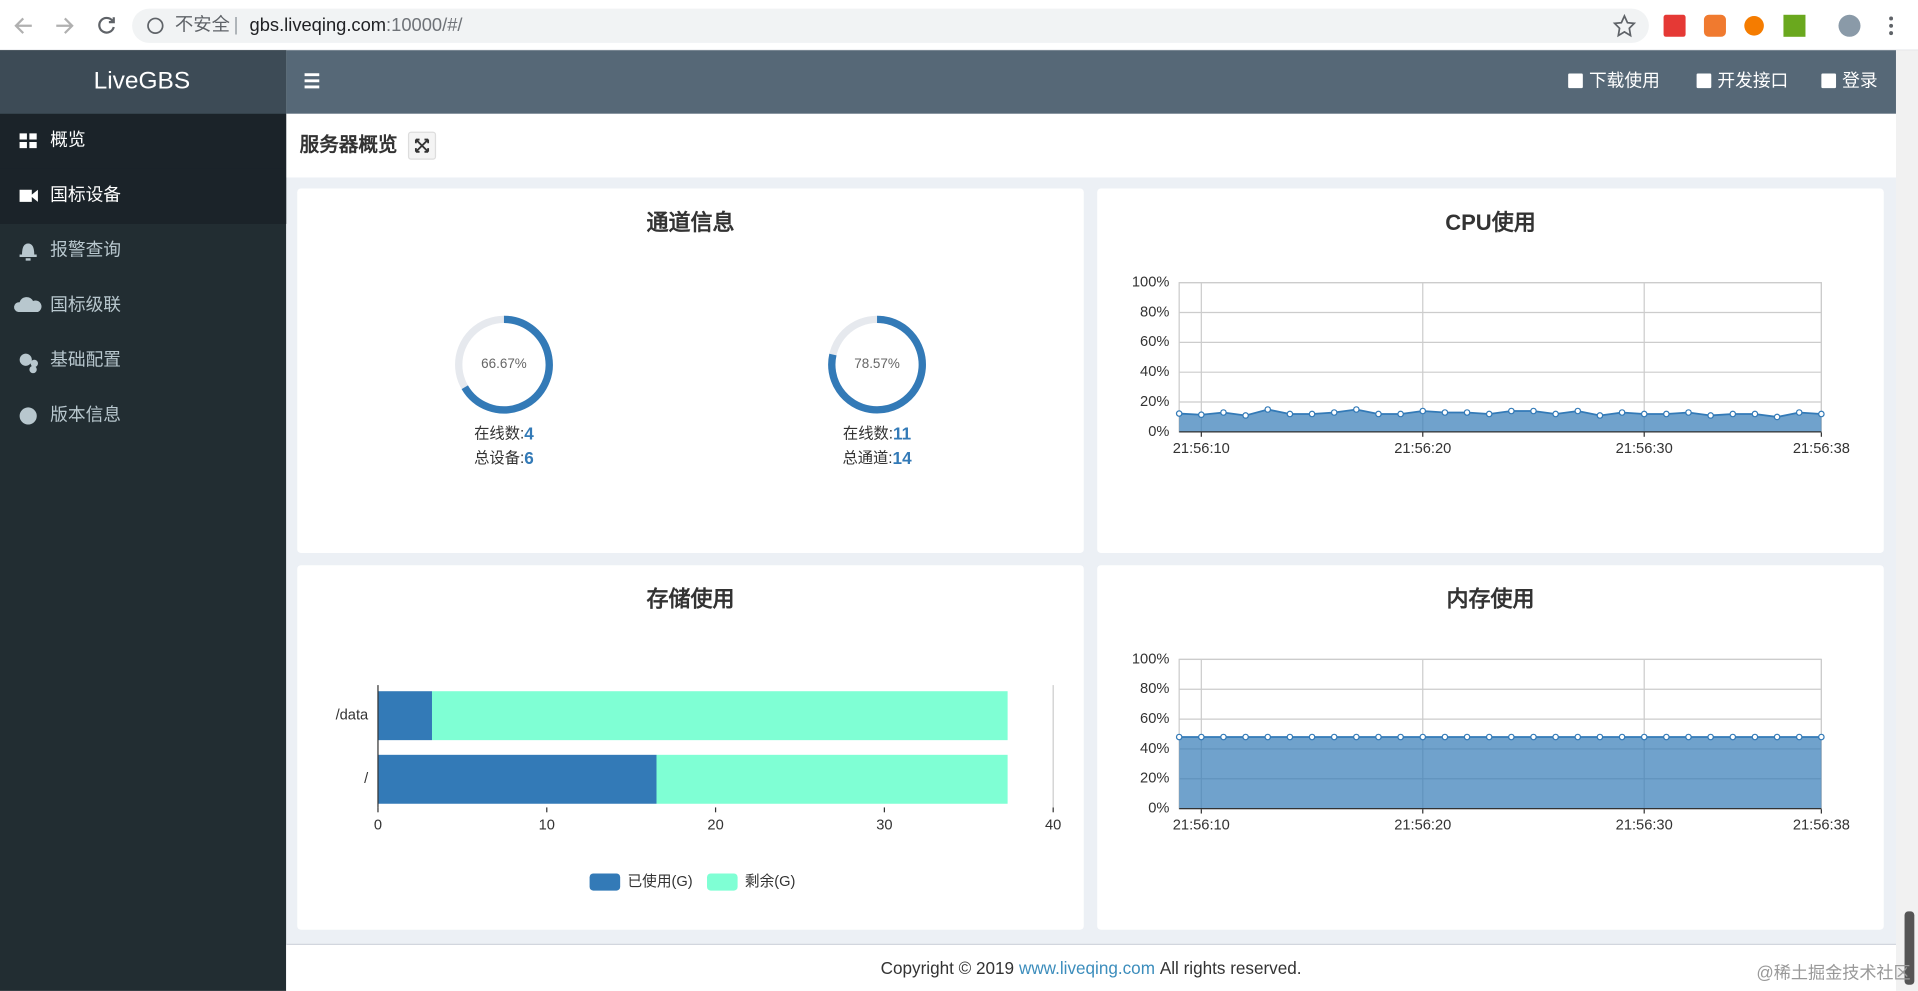 This screenshot has height=991, width=1918. Describe the element at coordinates (690, 222) in the screenshot. I see `panel-title: 通道信息` at that location.